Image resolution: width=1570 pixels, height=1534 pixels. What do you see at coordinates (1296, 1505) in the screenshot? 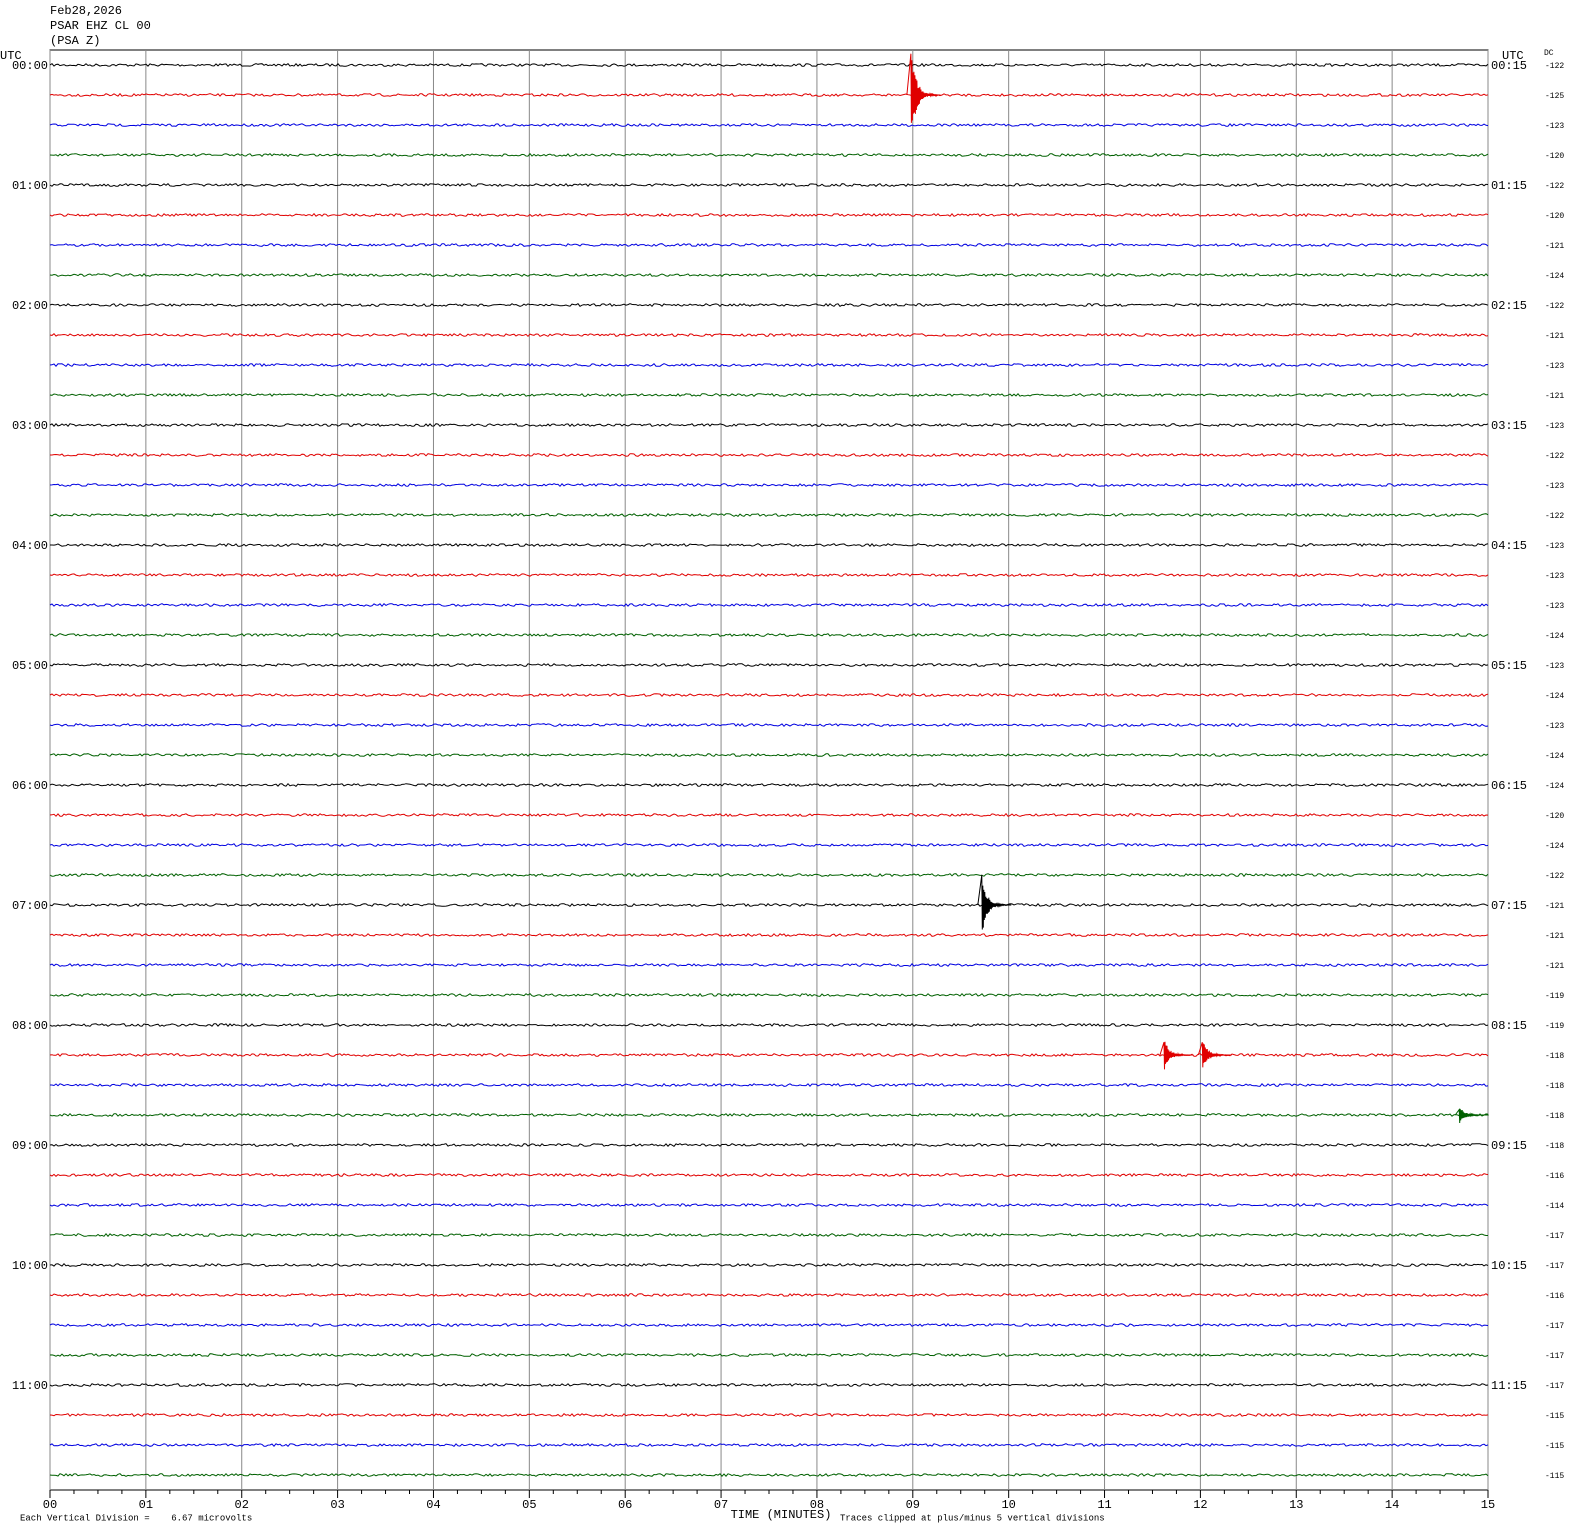
I see `x-tick-label: 13` at bounding box center [1296, 1505].